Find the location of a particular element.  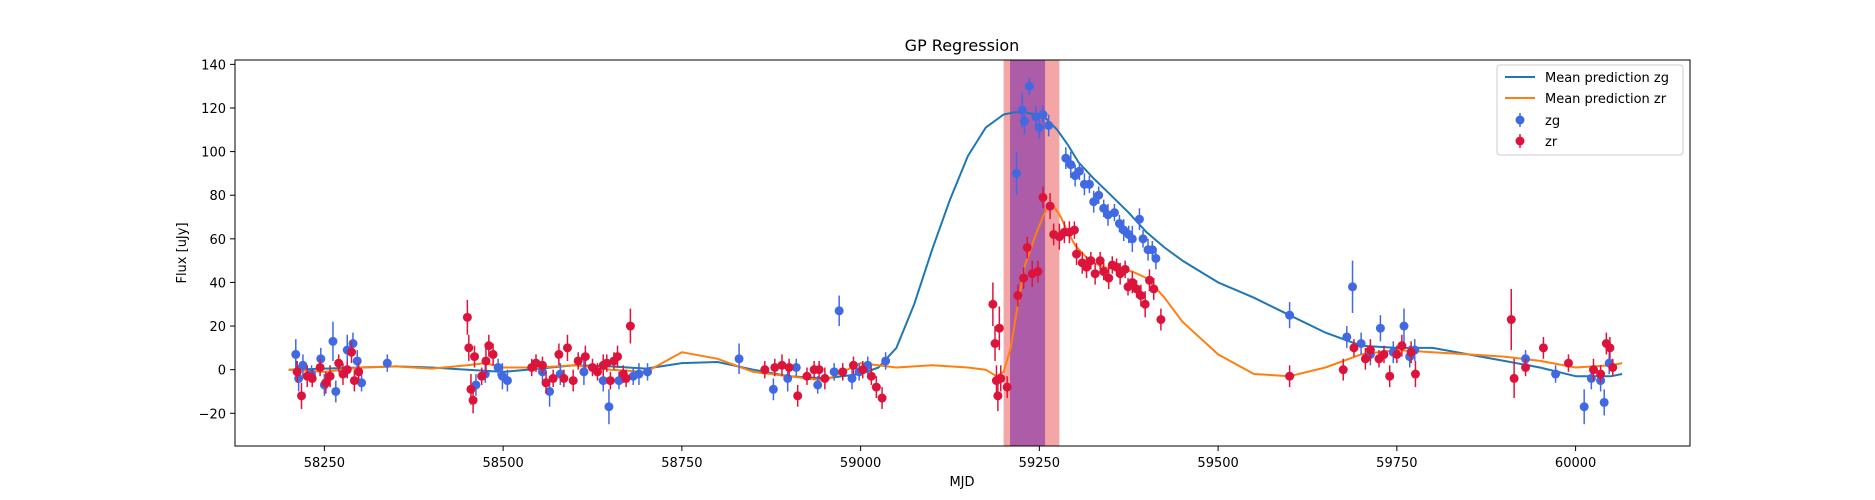

legend-line-zg-label: Mean prediction zg is located at coordinates (1607, 78).